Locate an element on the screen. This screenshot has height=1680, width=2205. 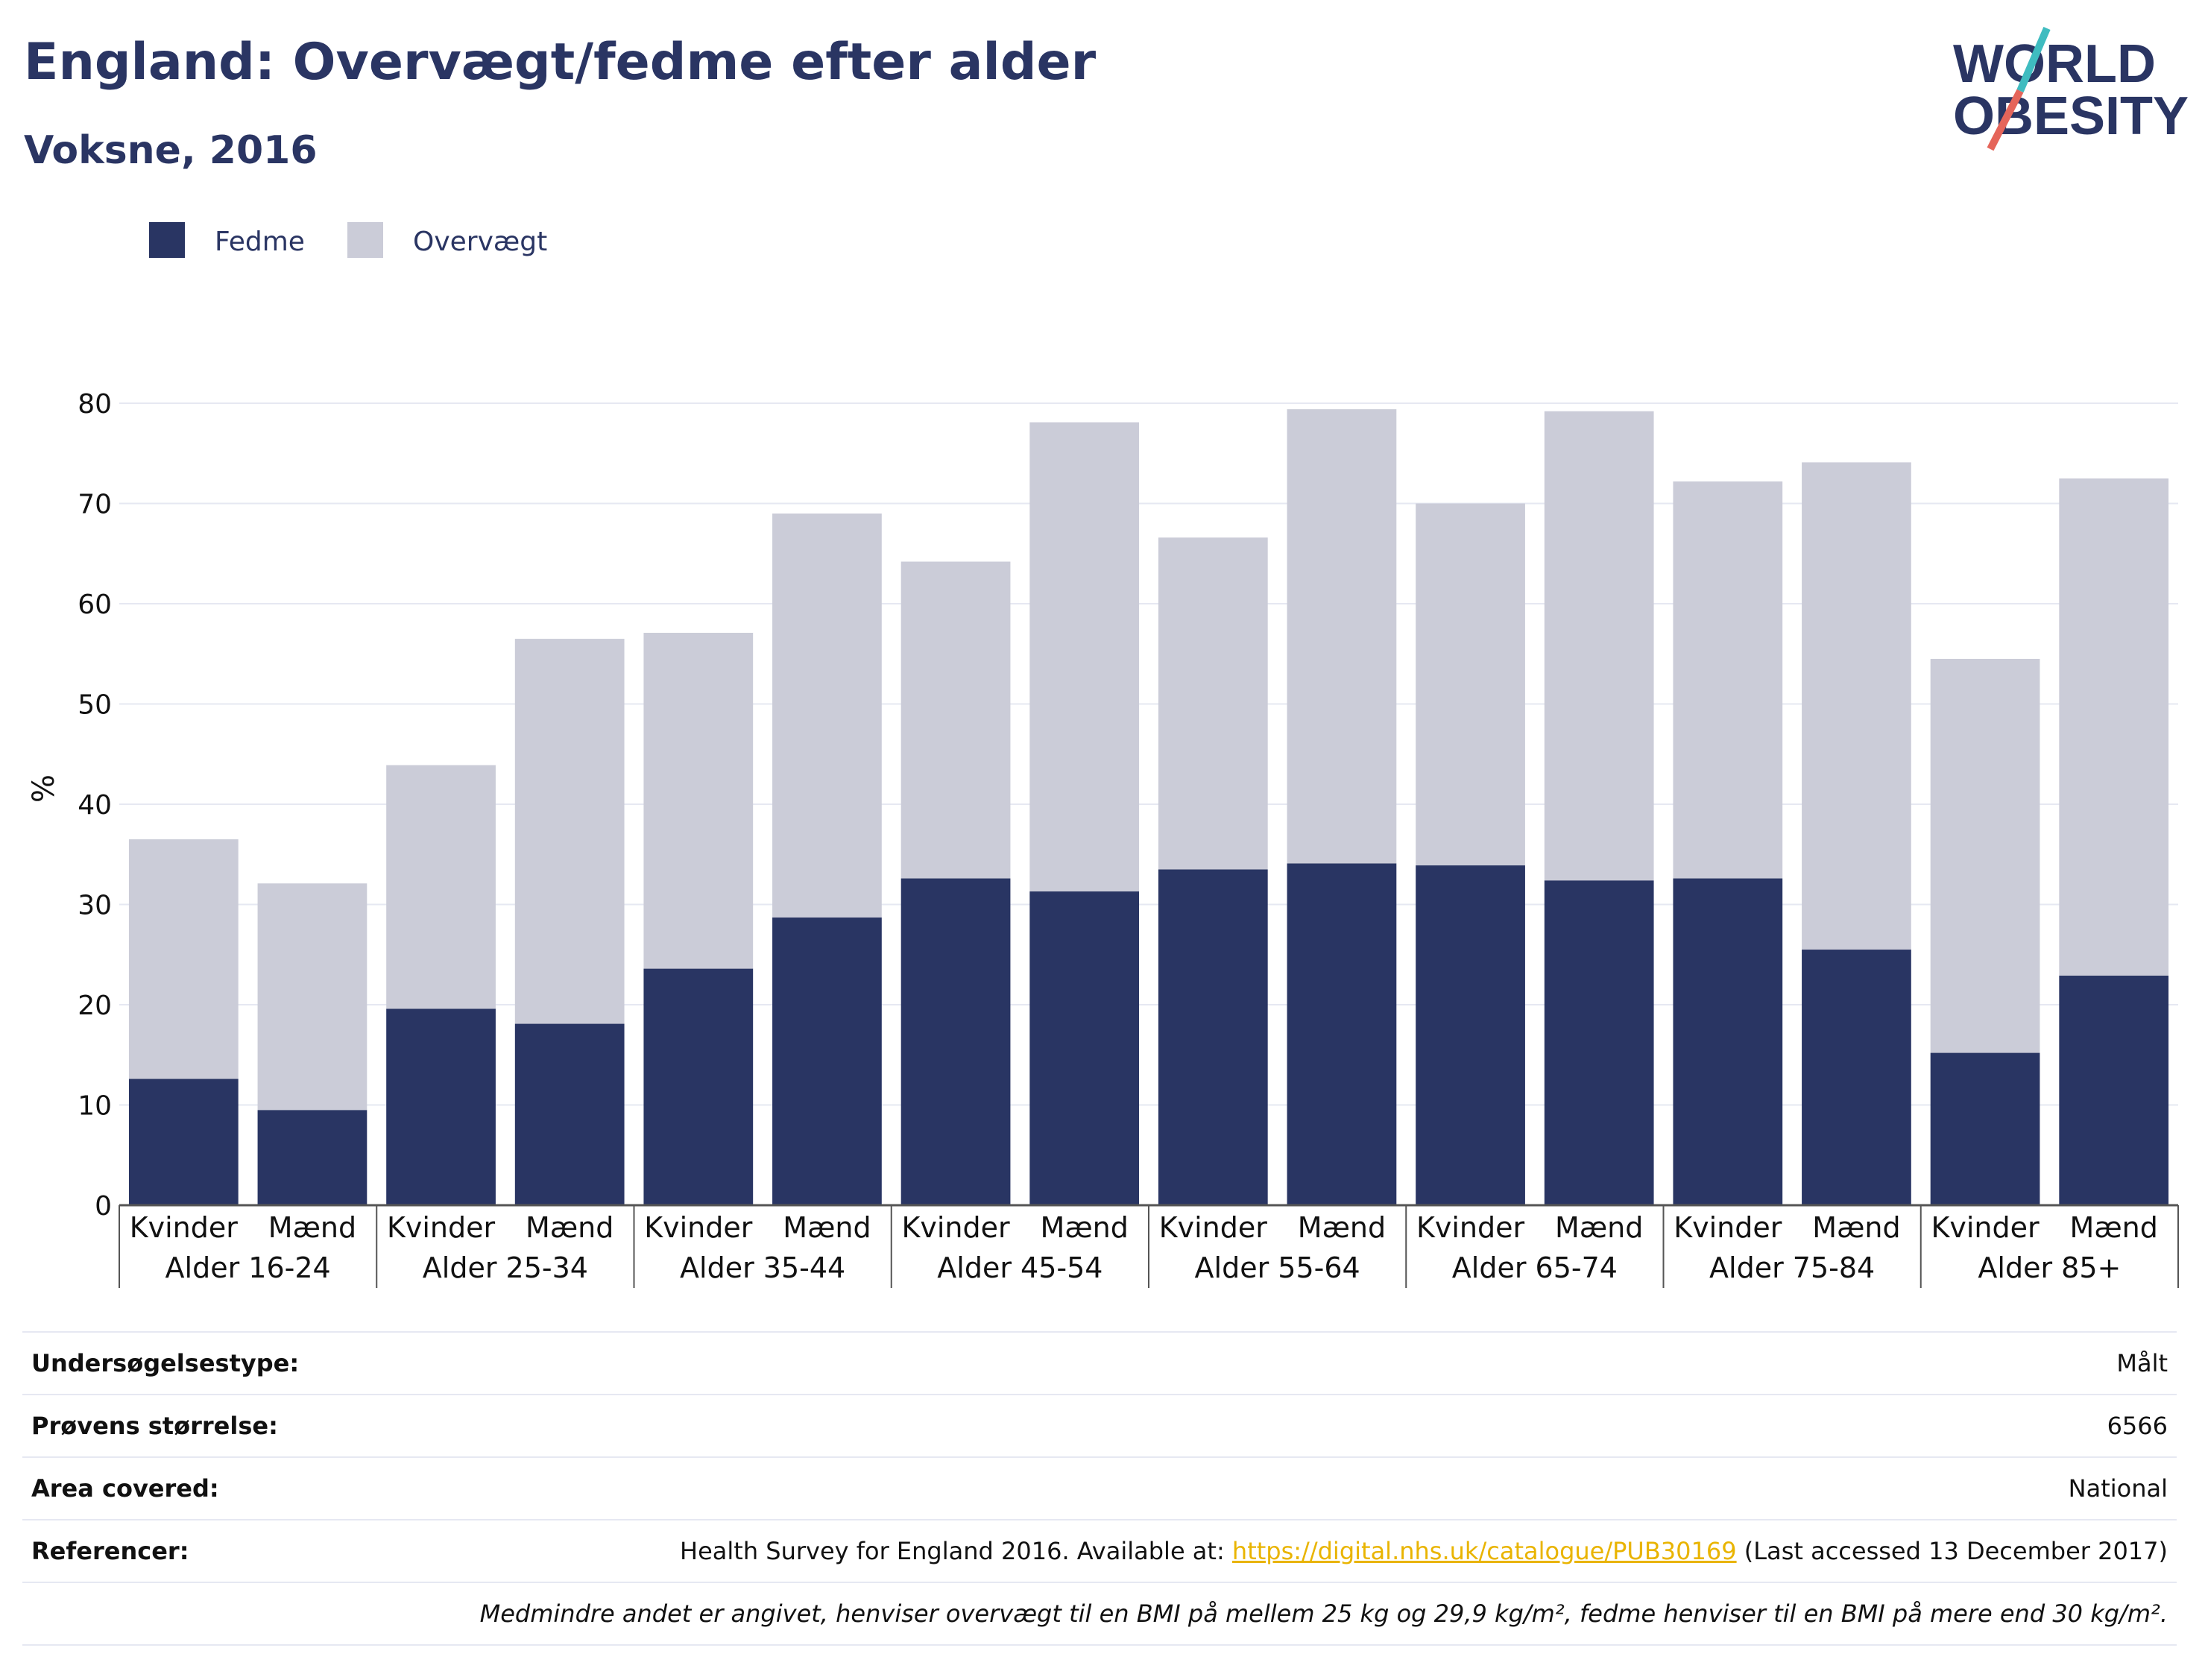
y-tick-label: 10 is located at coordinates (95, 1106).